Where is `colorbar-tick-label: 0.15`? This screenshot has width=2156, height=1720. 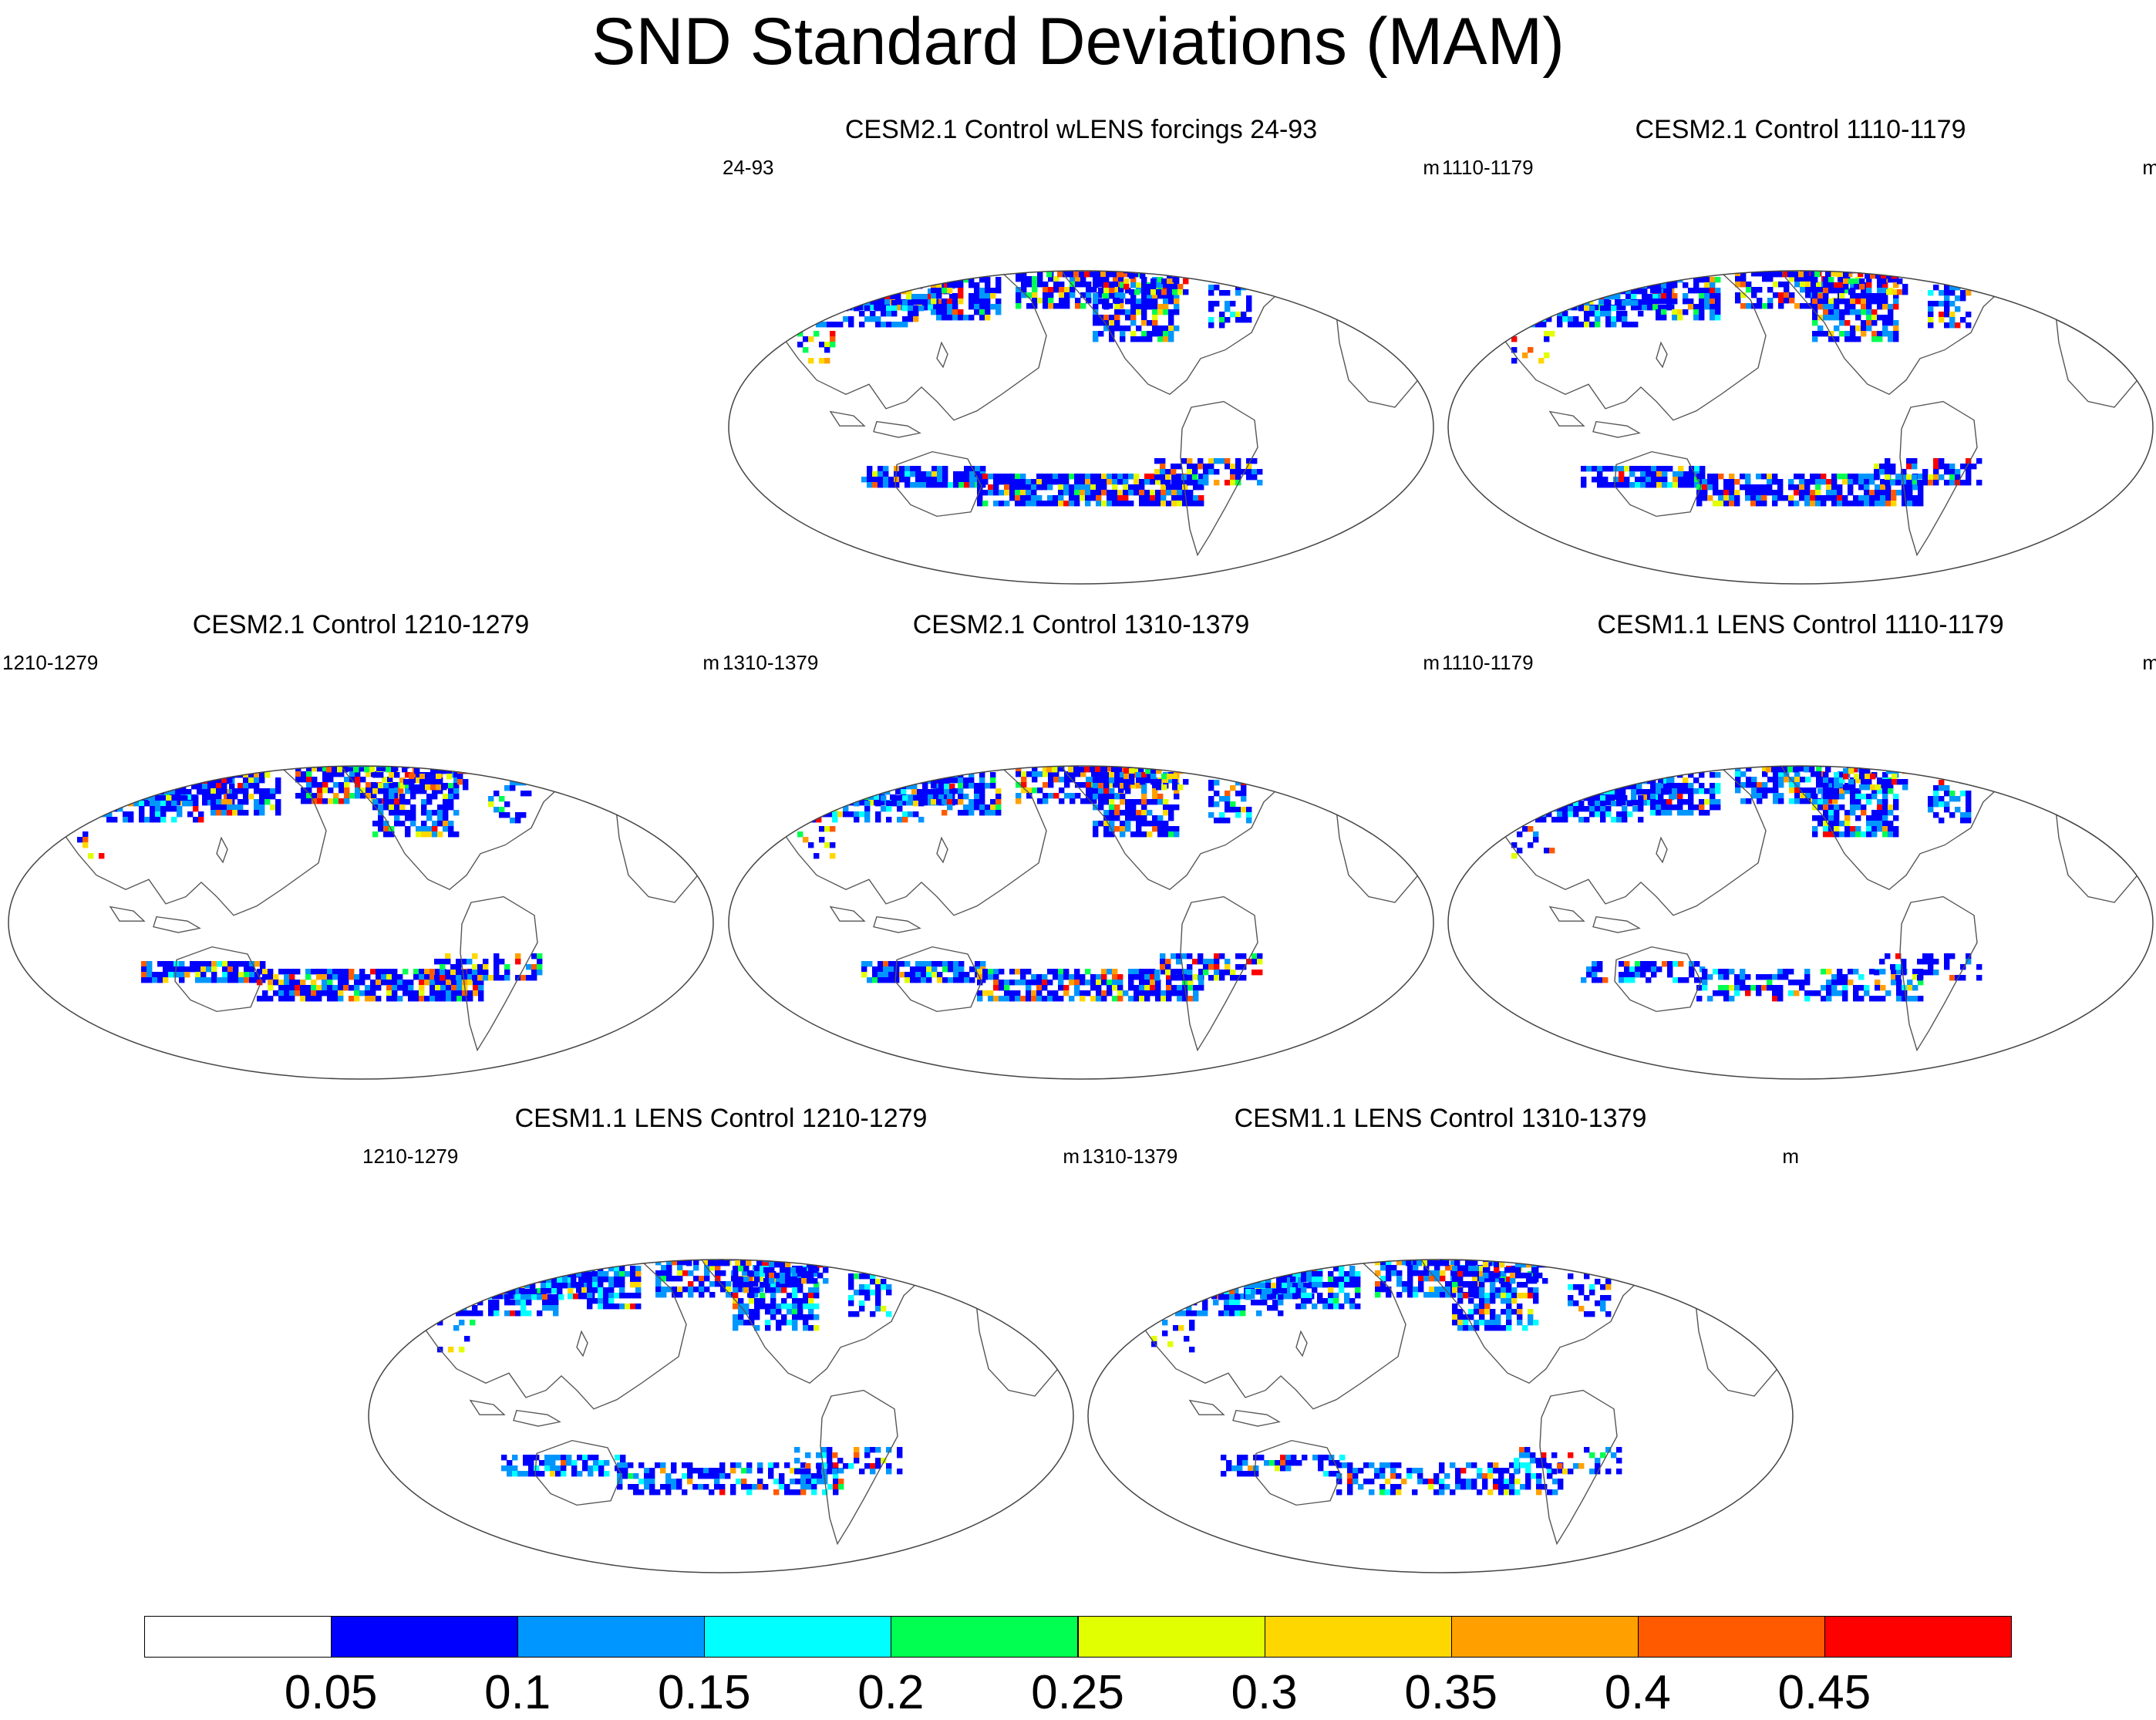 colorbar-tick-label: 0.15 is located at coordinates (704, 1693).